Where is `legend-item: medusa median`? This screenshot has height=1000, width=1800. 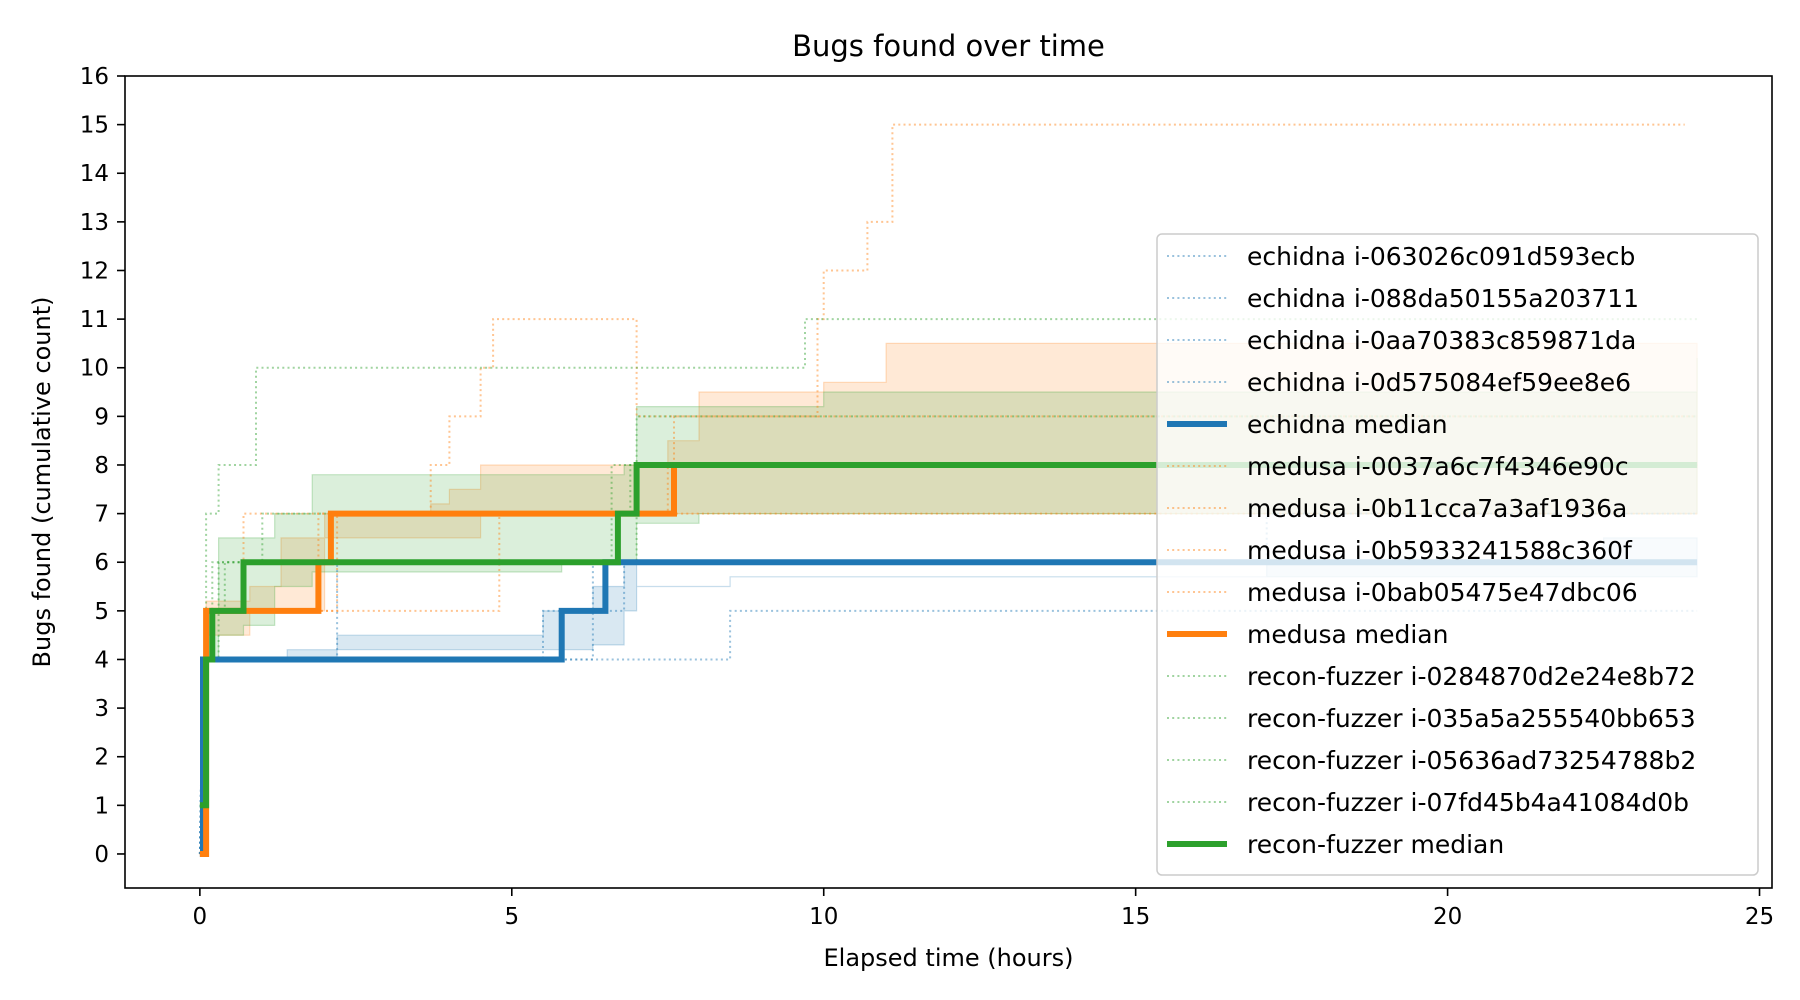
legend-item: medusa median is located at coordinates (1307, 634).